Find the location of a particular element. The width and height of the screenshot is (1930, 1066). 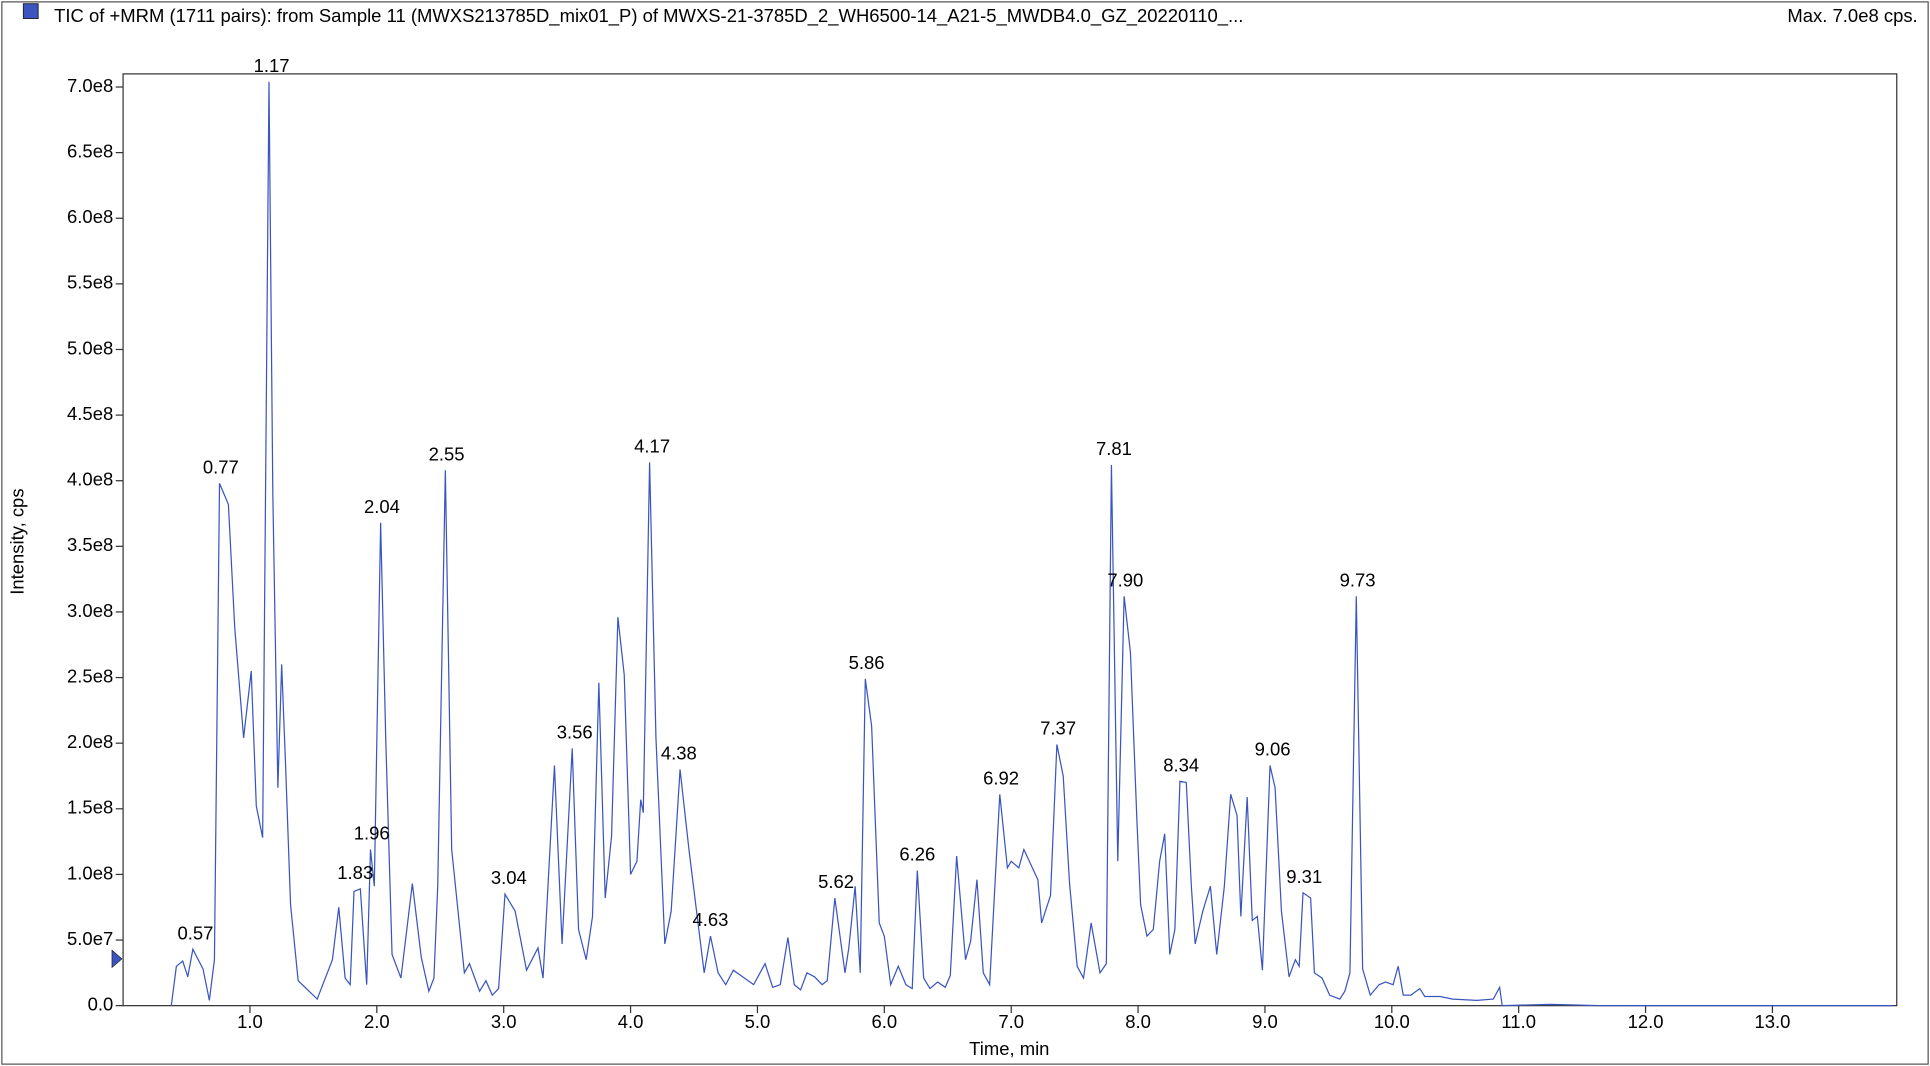

peak-label: 1.96 is located at coordinates (372, 833).